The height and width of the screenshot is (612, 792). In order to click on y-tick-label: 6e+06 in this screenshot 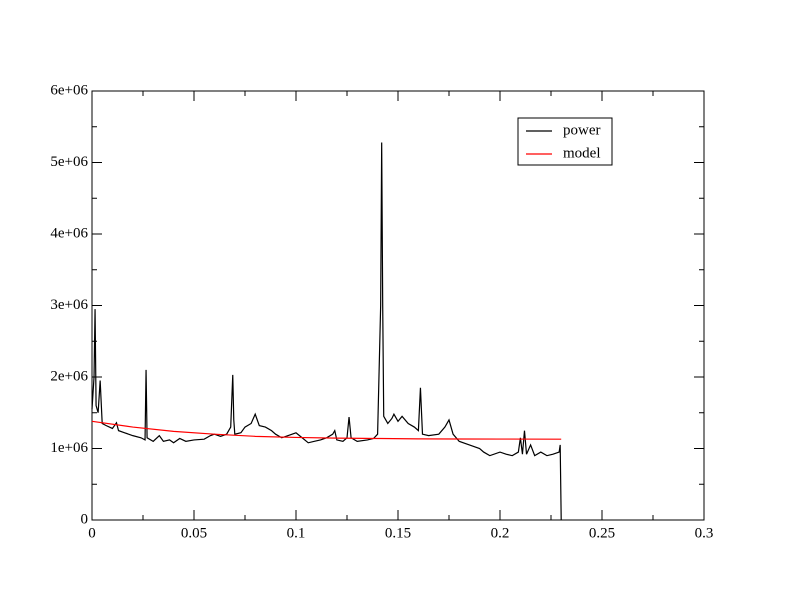, I will do `click(69, 90)`.